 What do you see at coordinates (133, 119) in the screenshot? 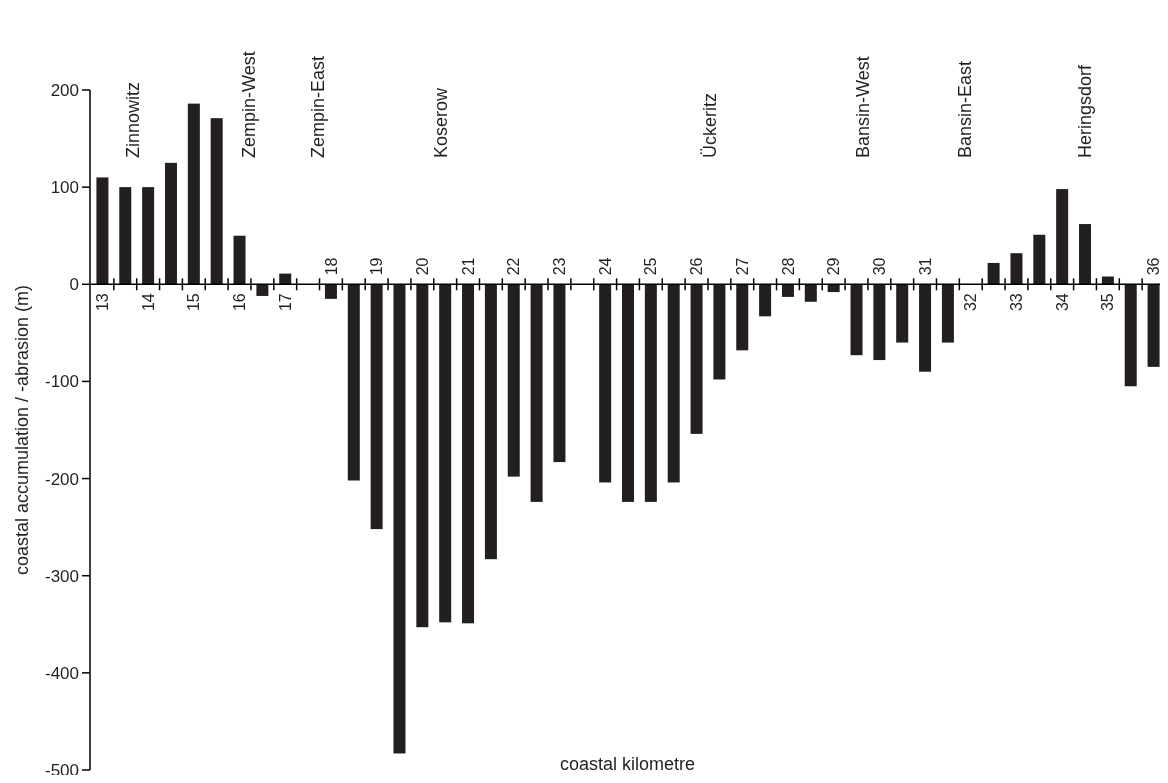
I see `annotation: Zinnowitz` at bounding box center [133, 119].